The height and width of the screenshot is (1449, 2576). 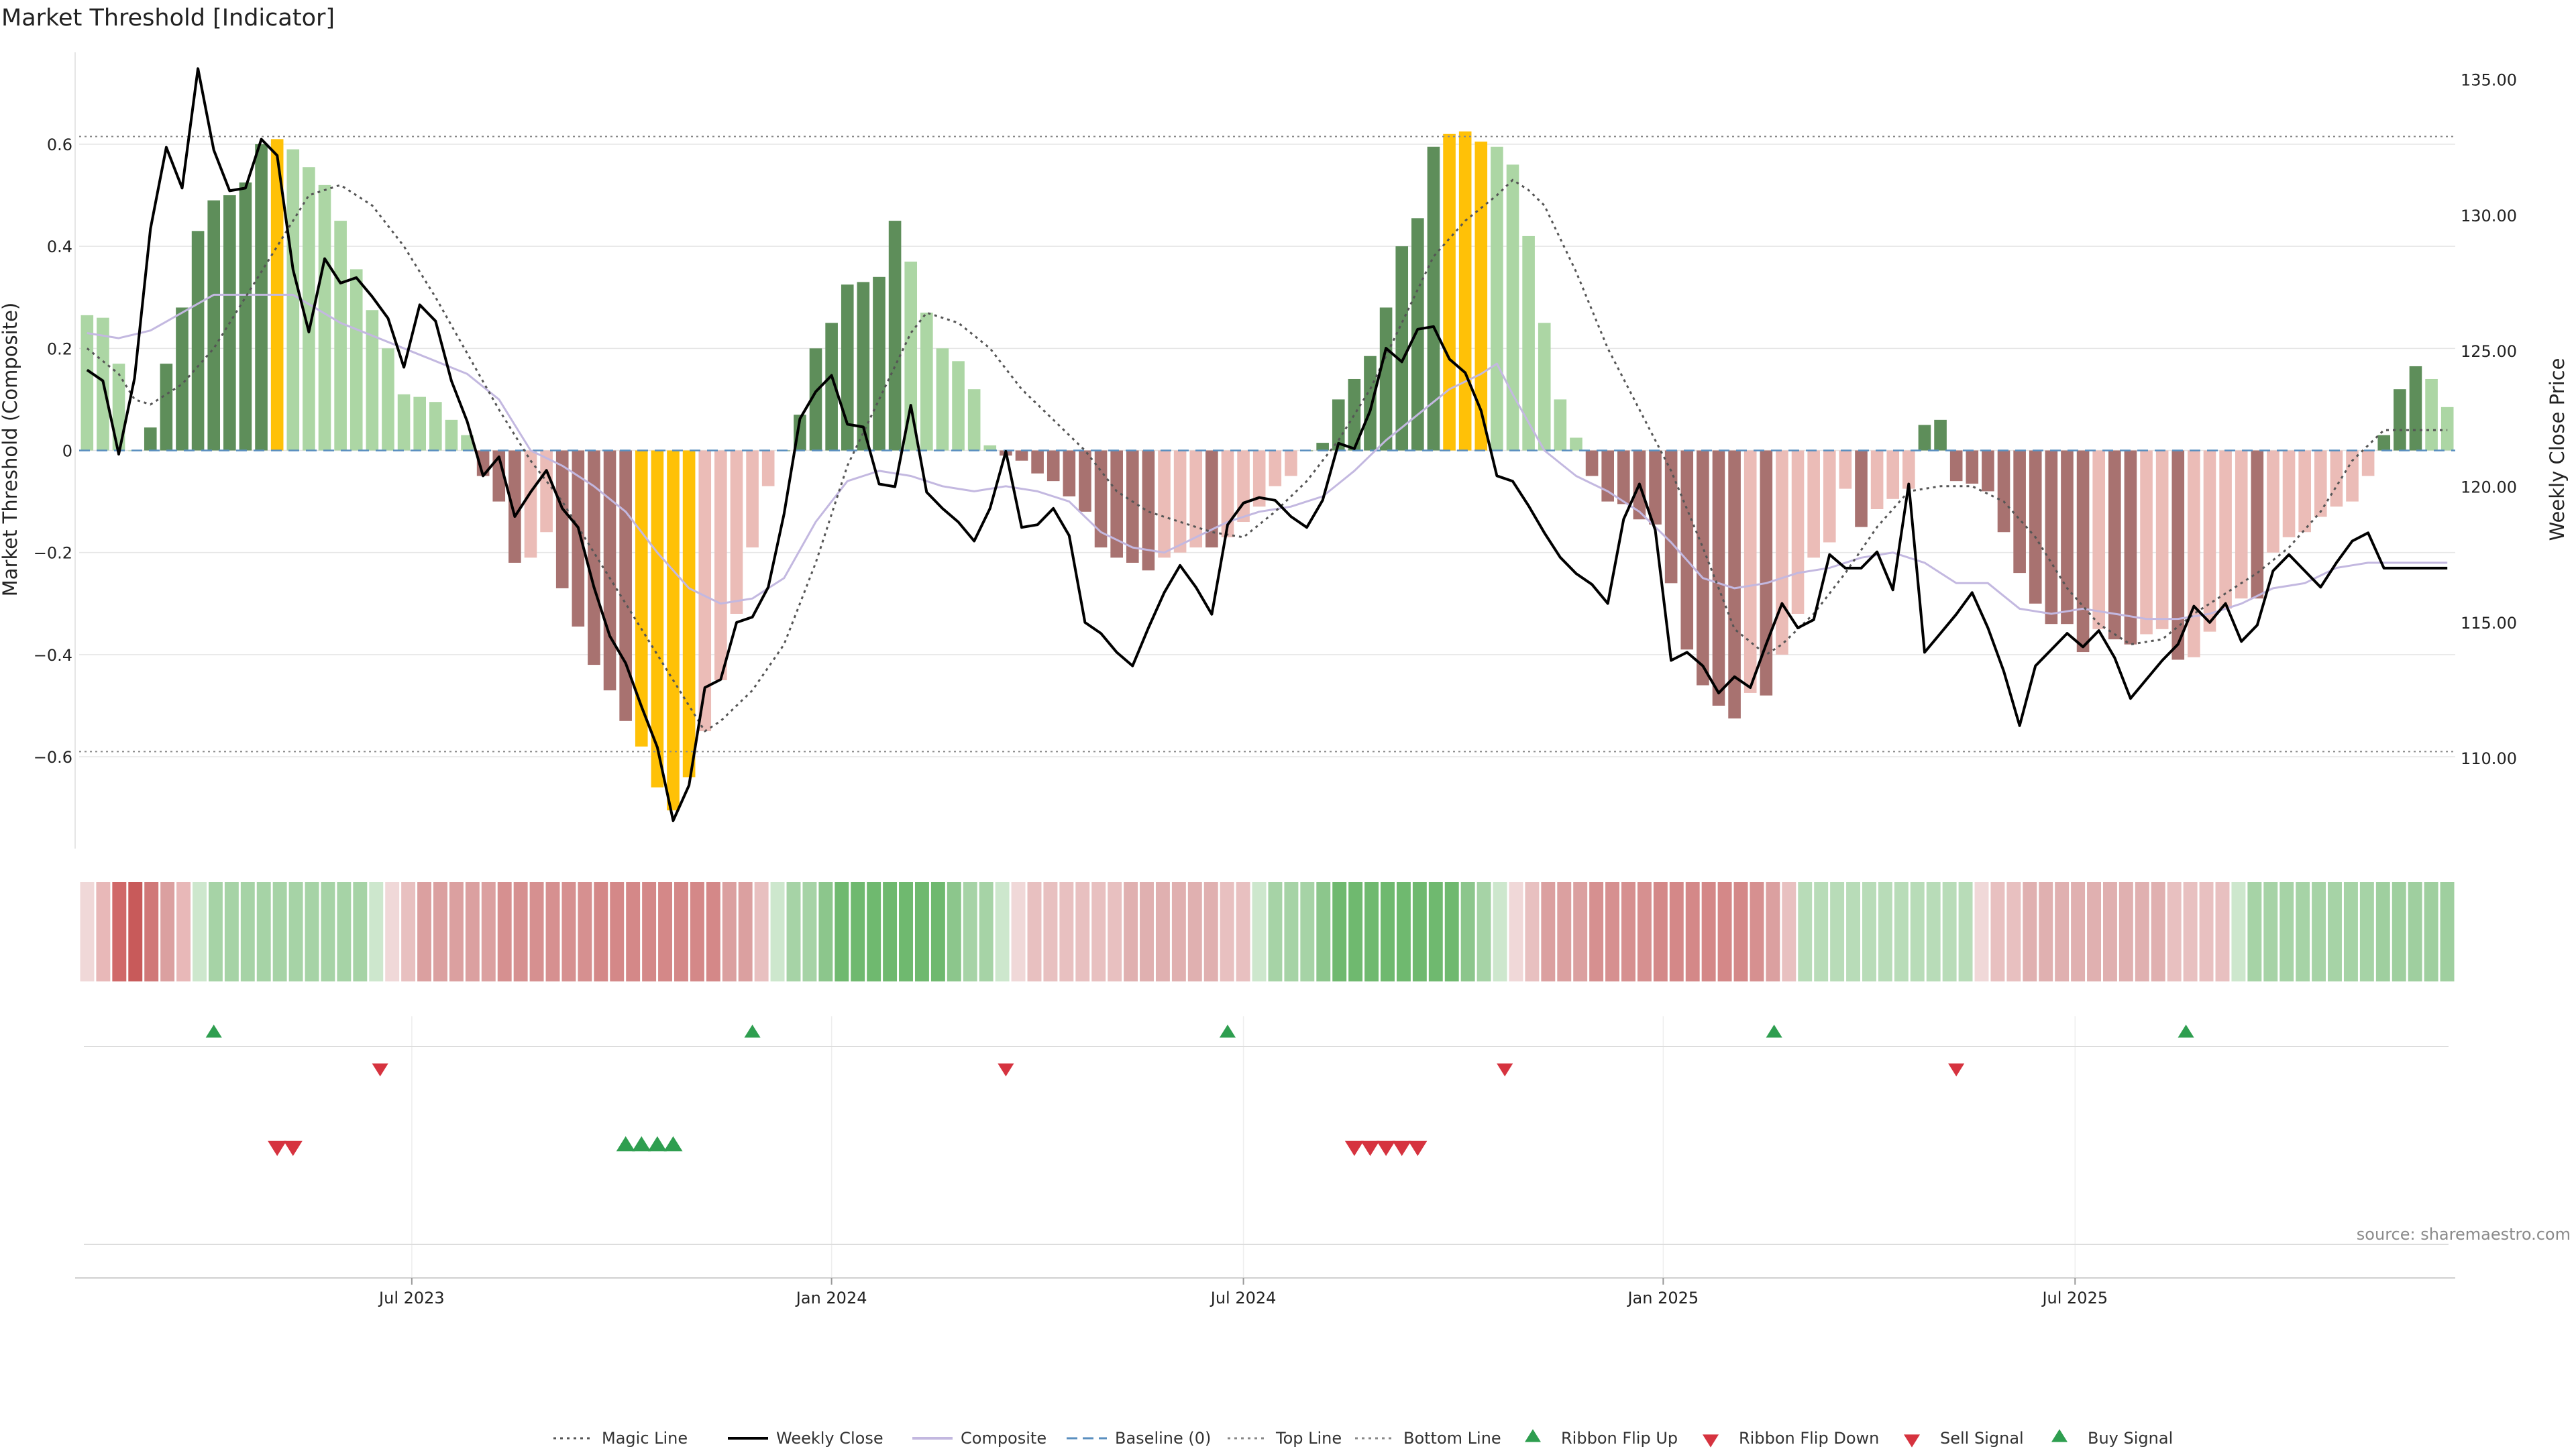 I want to click on x-tick-label: Jan 2025, so click(x=1662, y=1298).